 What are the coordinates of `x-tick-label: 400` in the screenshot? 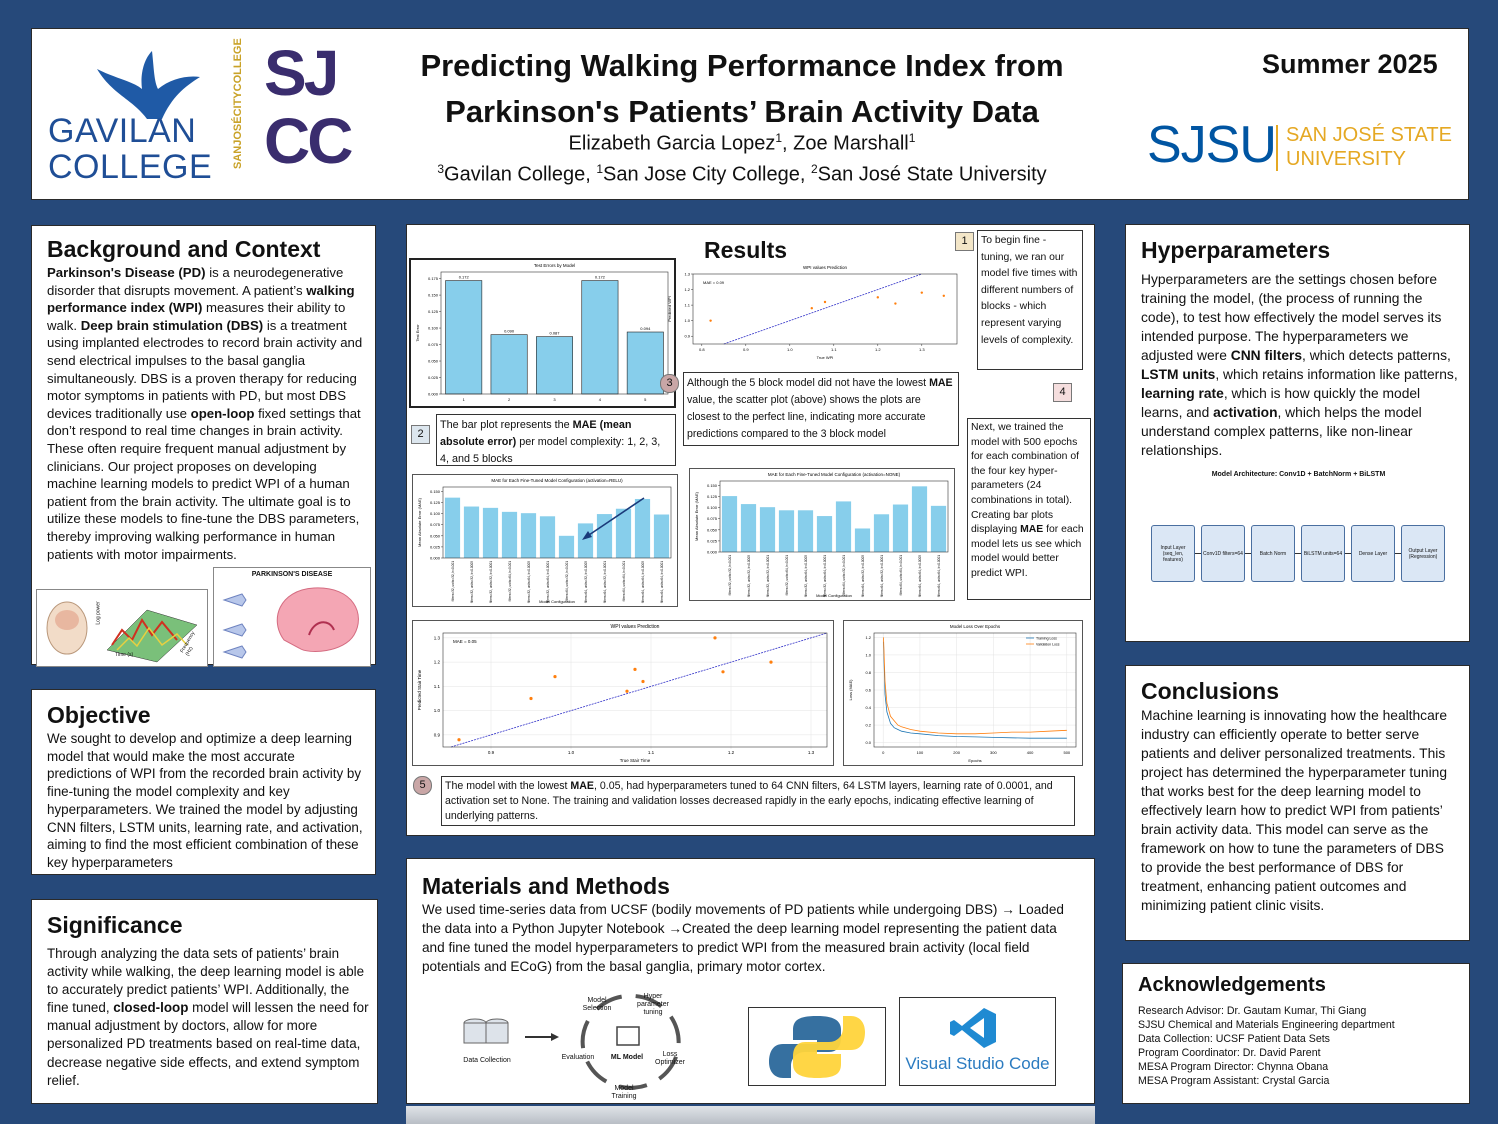 It's located at (1030, 752).